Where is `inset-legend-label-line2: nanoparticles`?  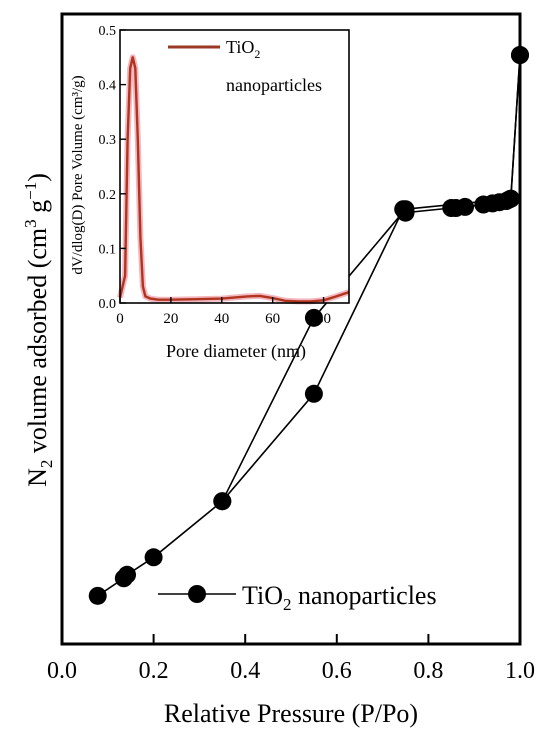 inset-legend-label-line2: nanoparticles is located at coordinates (274, 85).